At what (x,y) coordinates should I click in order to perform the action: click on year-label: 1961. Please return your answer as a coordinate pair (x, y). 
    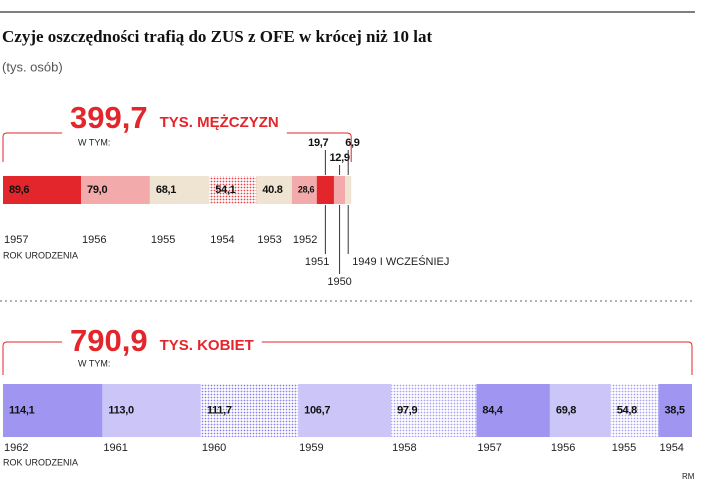
    Looking at the image, I should click on (115, 448).